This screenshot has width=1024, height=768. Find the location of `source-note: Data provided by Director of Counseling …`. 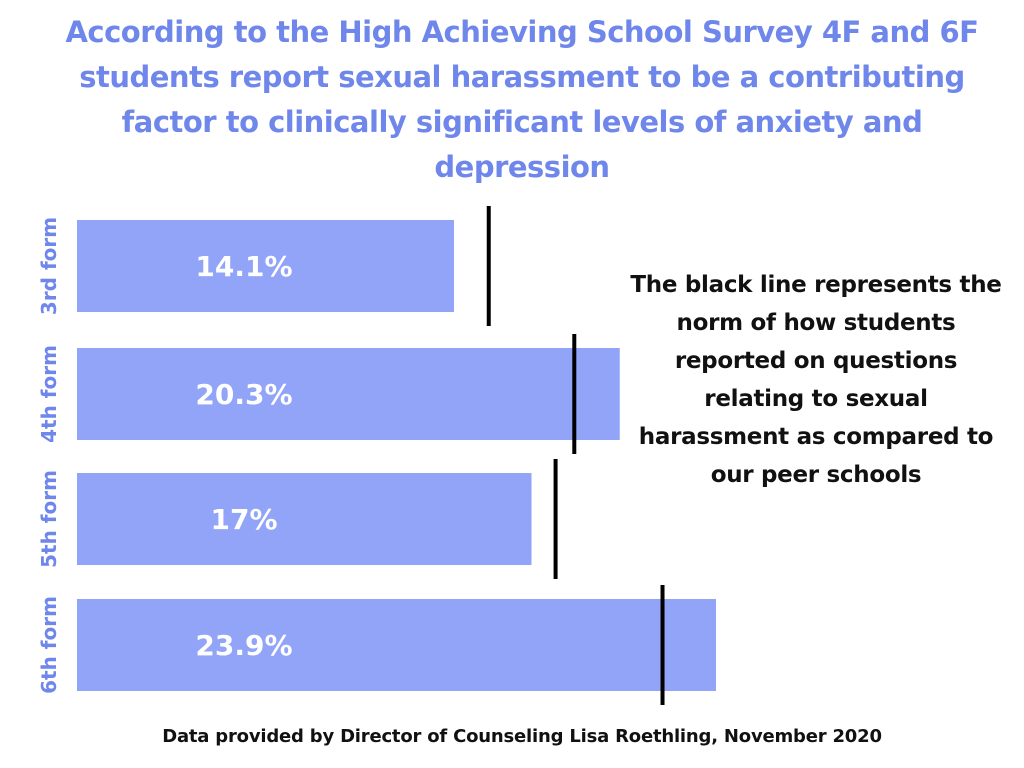

source-note: Data provided by Director of Counseling … is located at coordinates (522, 736).